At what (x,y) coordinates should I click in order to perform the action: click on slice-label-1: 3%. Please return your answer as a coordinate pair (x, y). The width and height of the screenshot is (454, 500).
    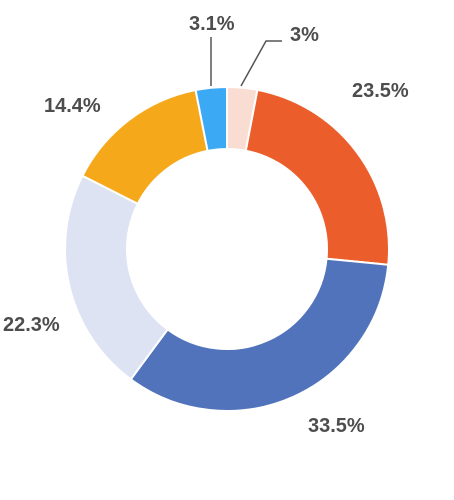
    Looking at the image, I should click on (304, 35).